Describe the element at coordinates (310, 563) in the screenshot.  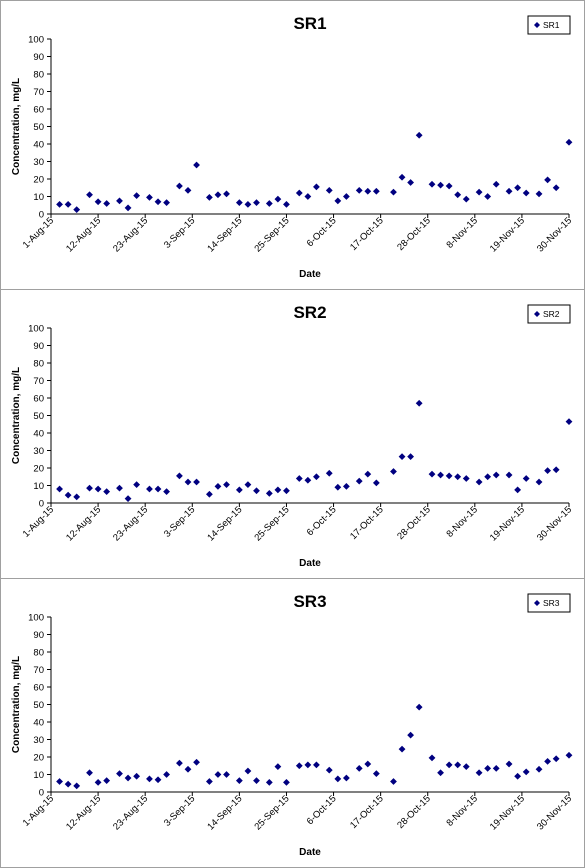
I see `x-axis-title: Date` at that location.